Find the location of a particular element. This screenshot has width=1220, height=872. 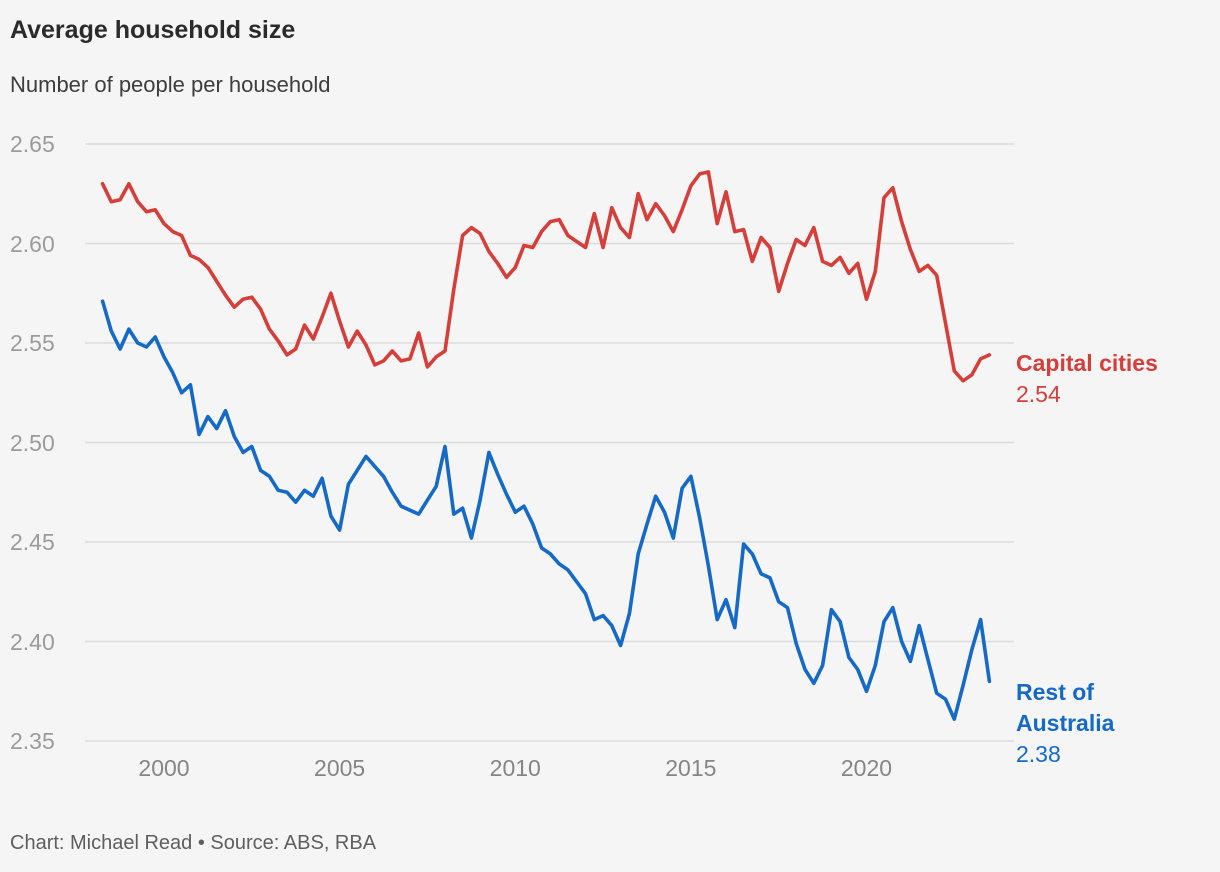

rest-of-australia-latest-value: 2.38 is located at coordinates (1038, 754).